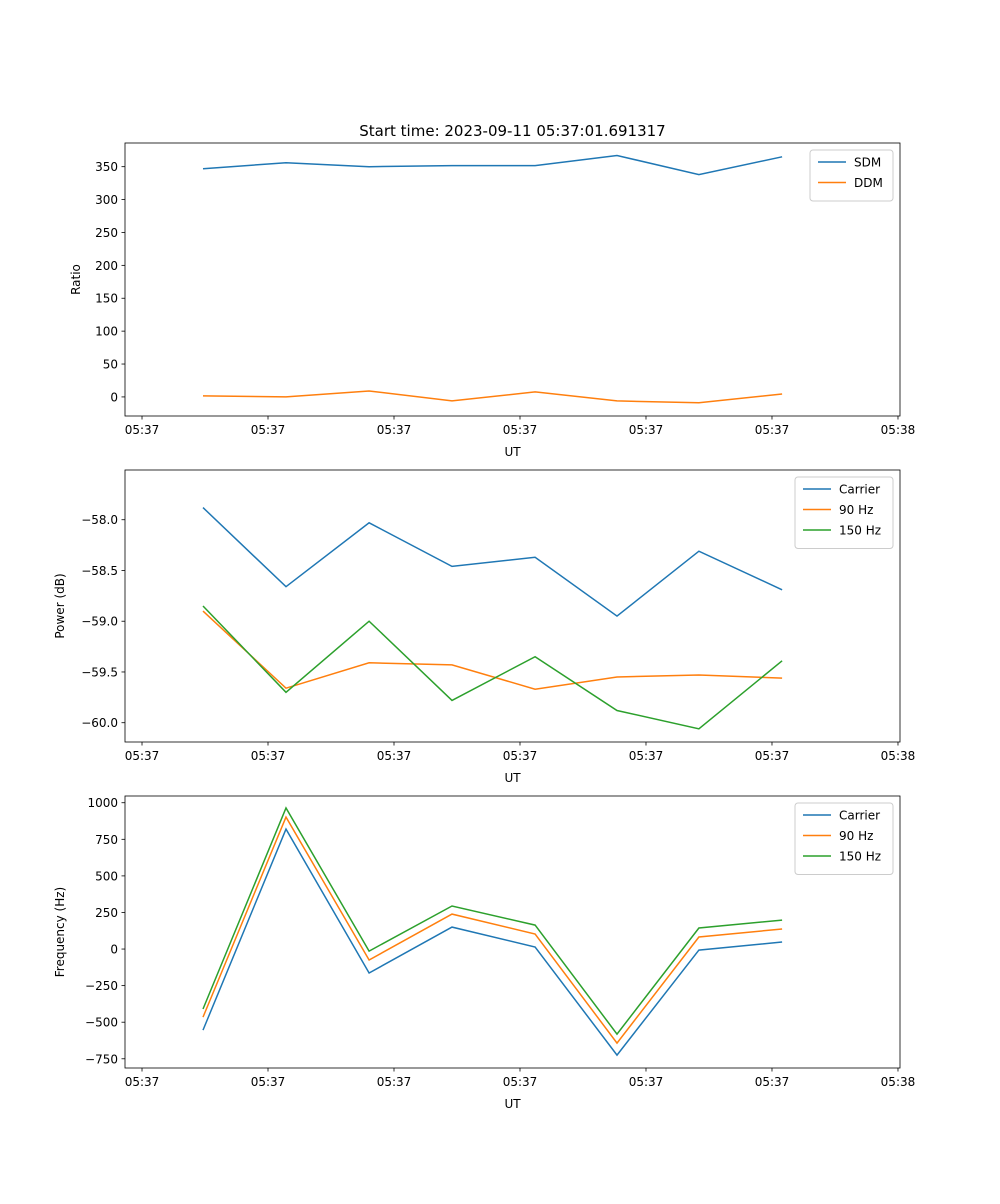  Describe the element at coordinates (99, 622) in the screenshot. I see `y-tick-label: −59.0` at that location.